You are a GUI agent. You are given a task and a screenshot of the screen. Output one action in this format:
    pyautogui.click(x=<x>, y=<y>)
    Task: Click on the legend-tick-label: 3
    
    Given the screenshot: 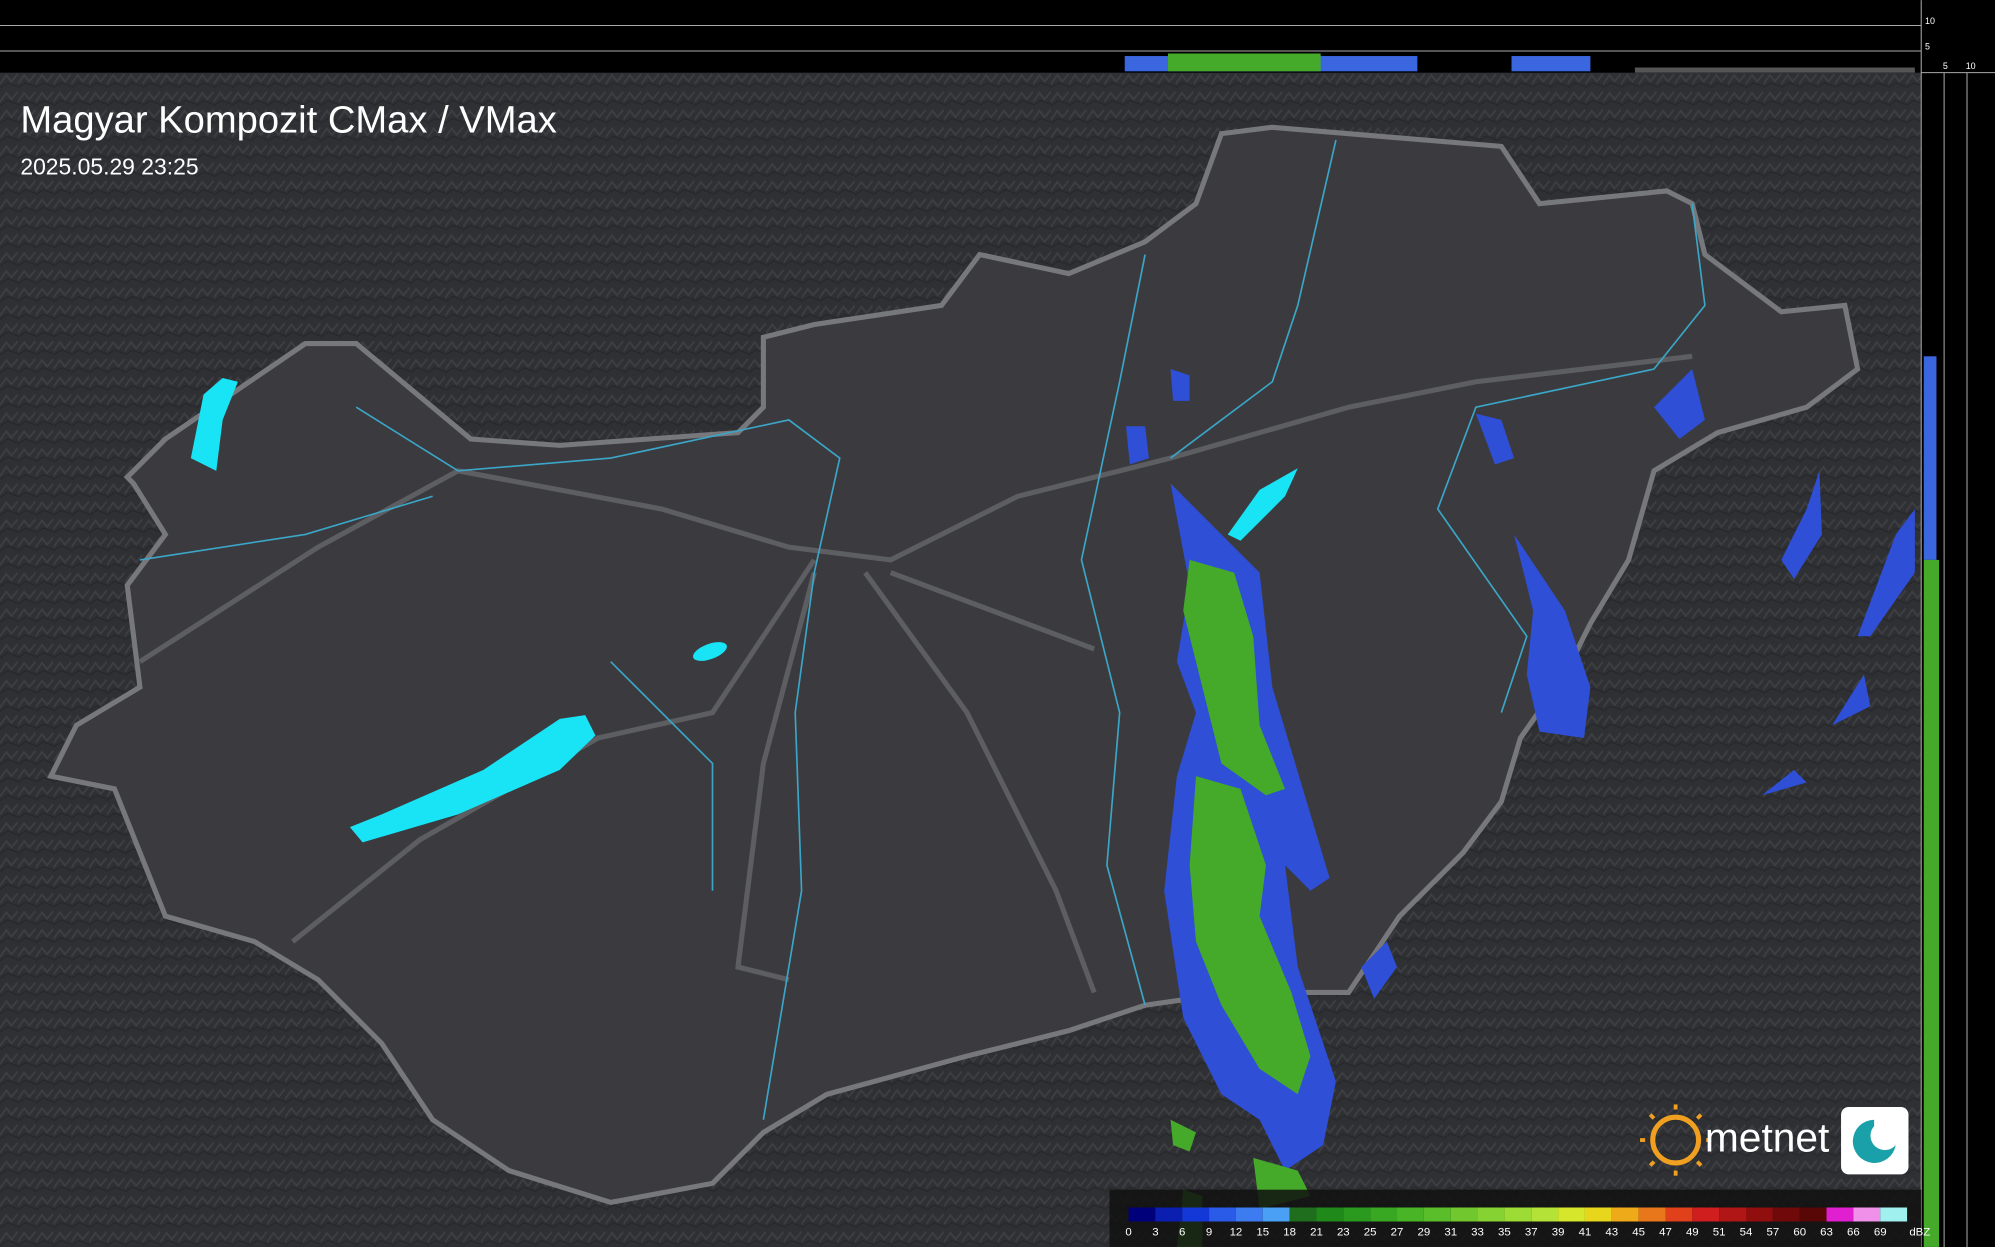 What is the action you would take?
    pyautogui.click(x=1155, y=1232)
    